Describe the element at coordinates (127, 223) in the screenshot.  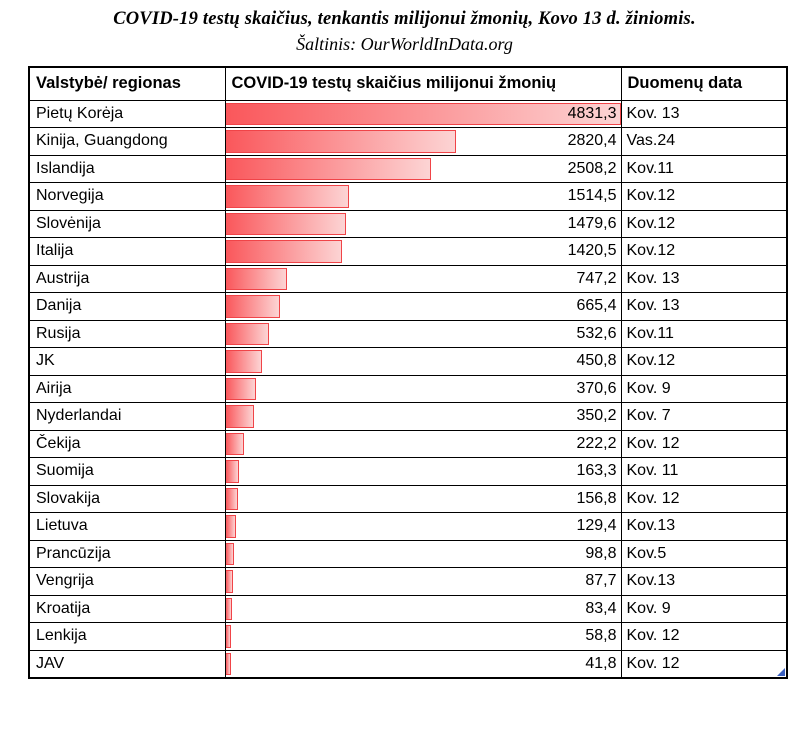
I see `country-cell: Slovėnija` at that location.